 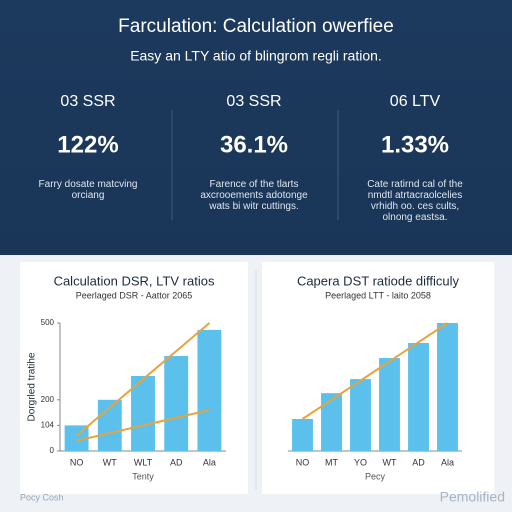 What do you see at coordinates (143, 462) in the screenshot?
I see `x-tick-label: WLT` at bounding box center [143, 462].